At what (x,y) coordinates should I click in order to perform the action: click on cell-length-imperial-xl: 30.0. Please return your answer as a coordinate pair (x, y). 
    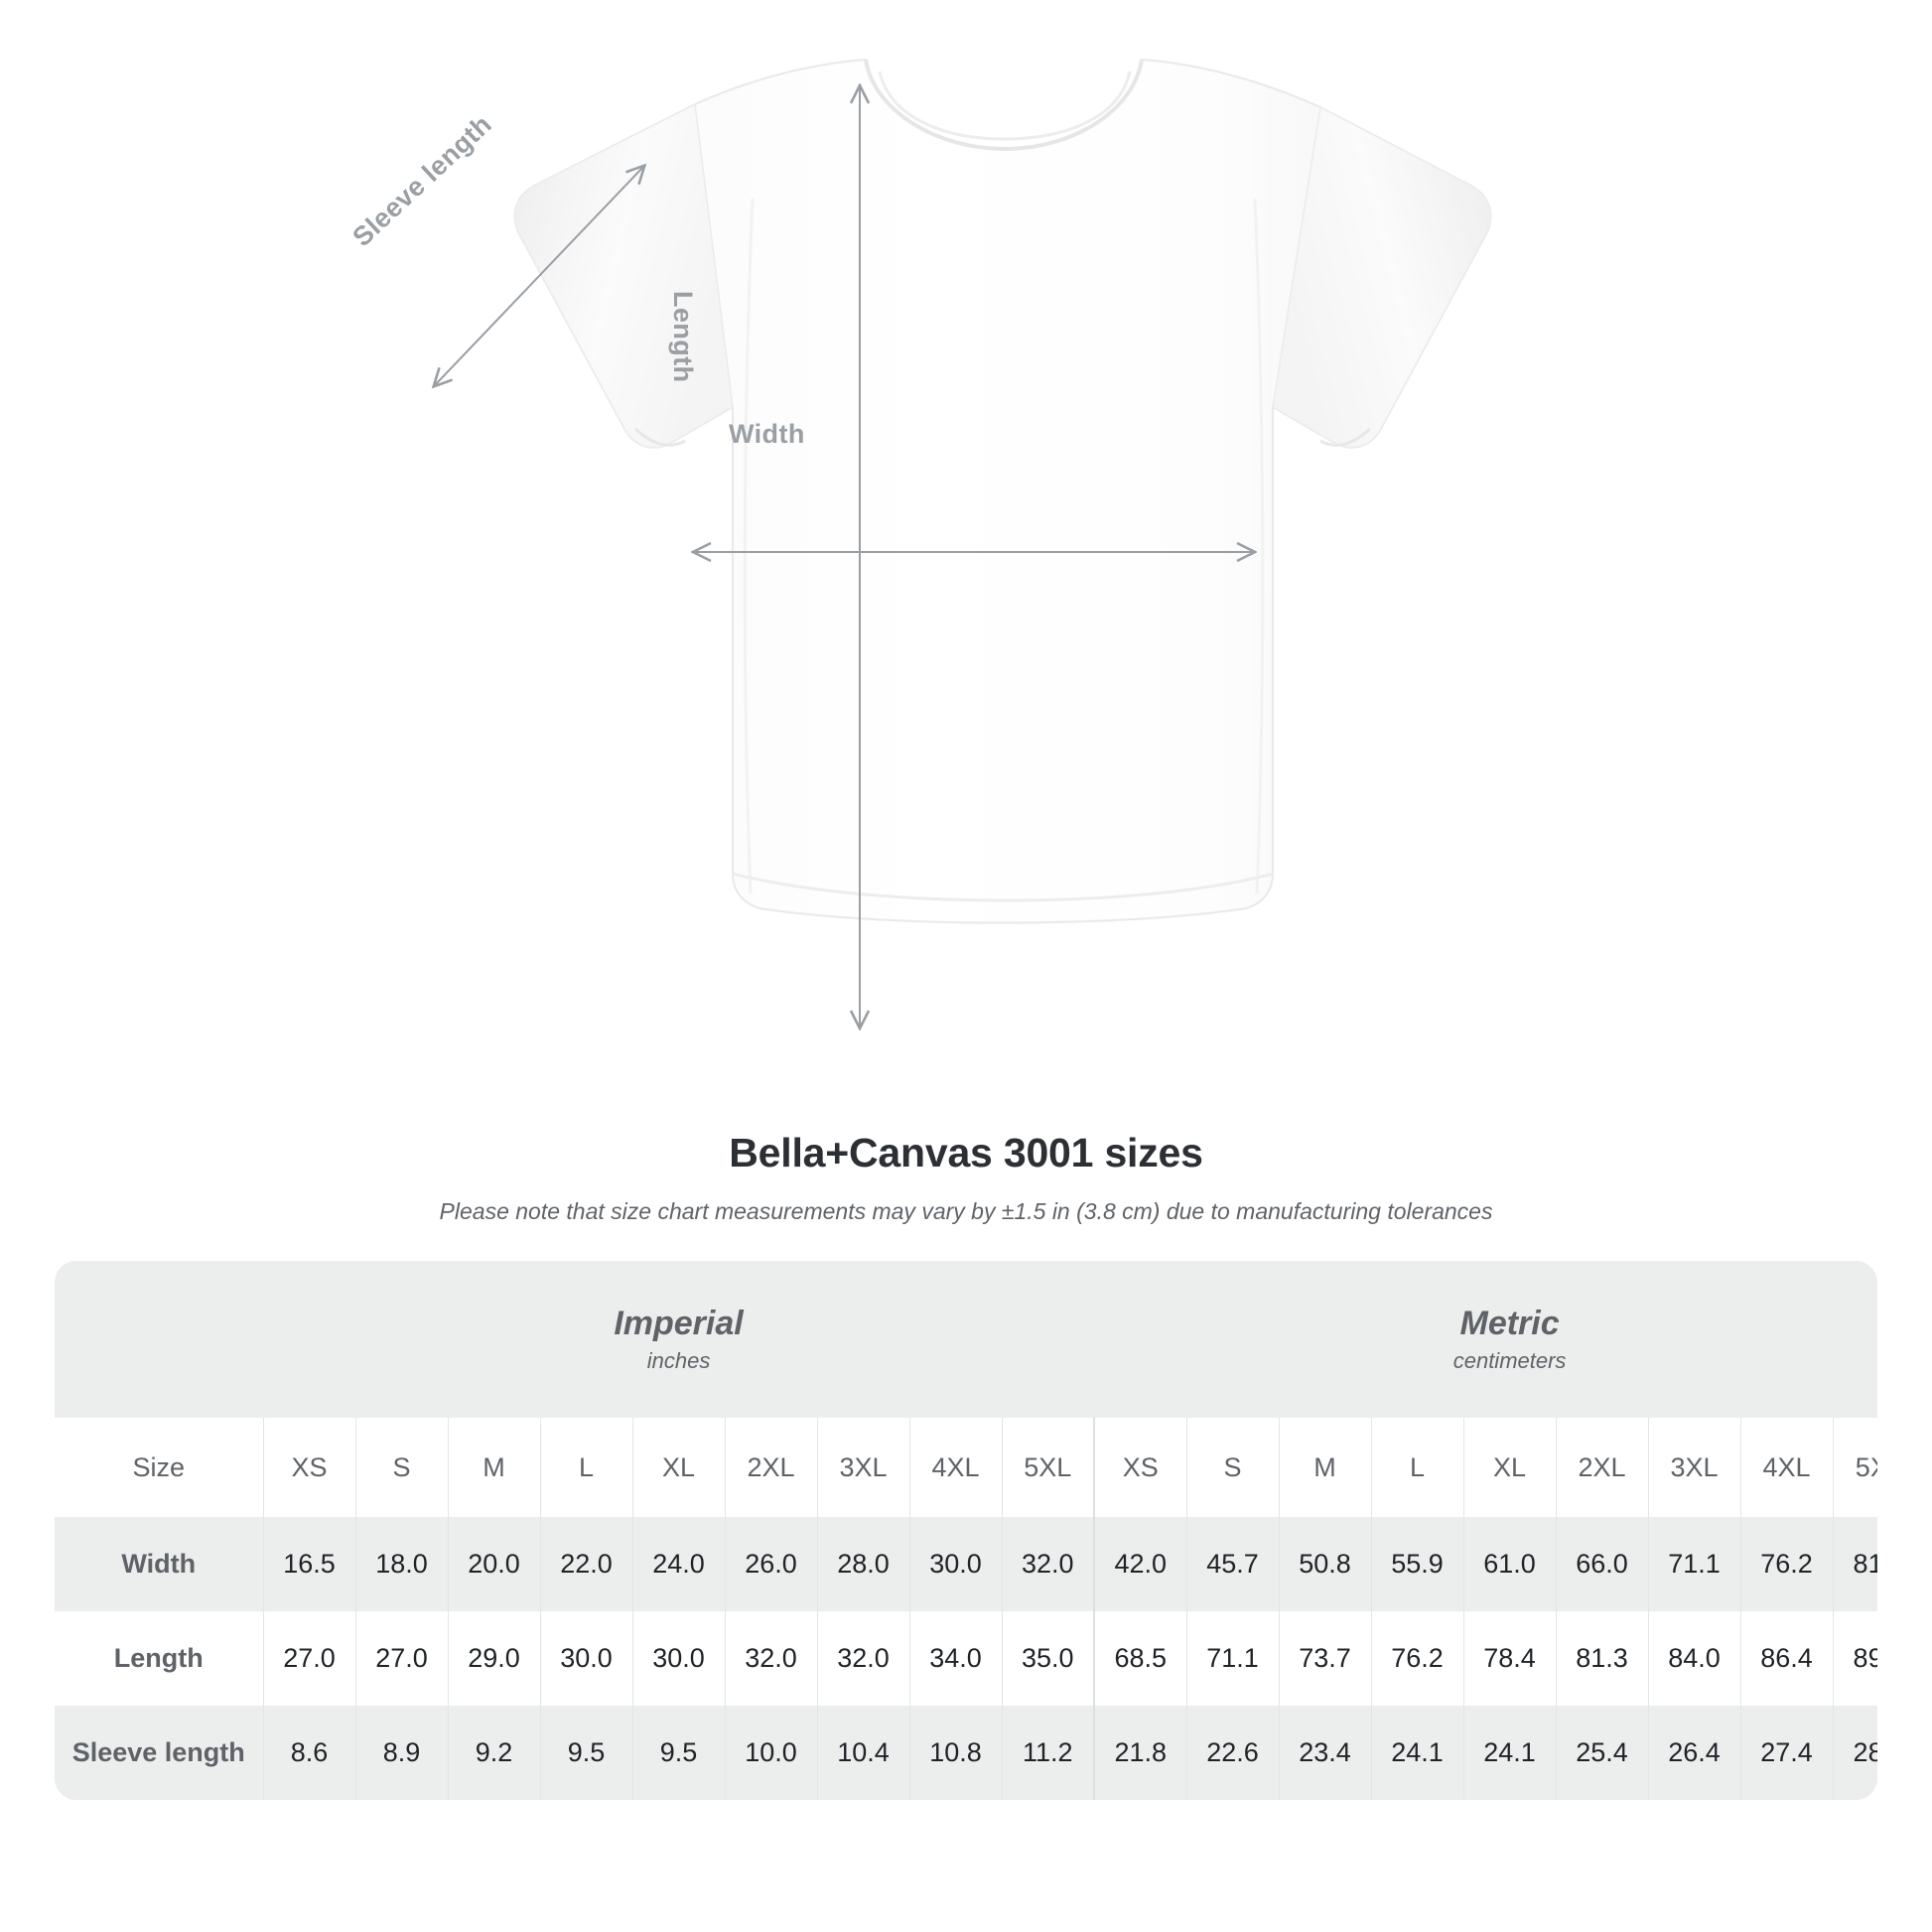
    Looking at the image, I should click on (678, 1658).